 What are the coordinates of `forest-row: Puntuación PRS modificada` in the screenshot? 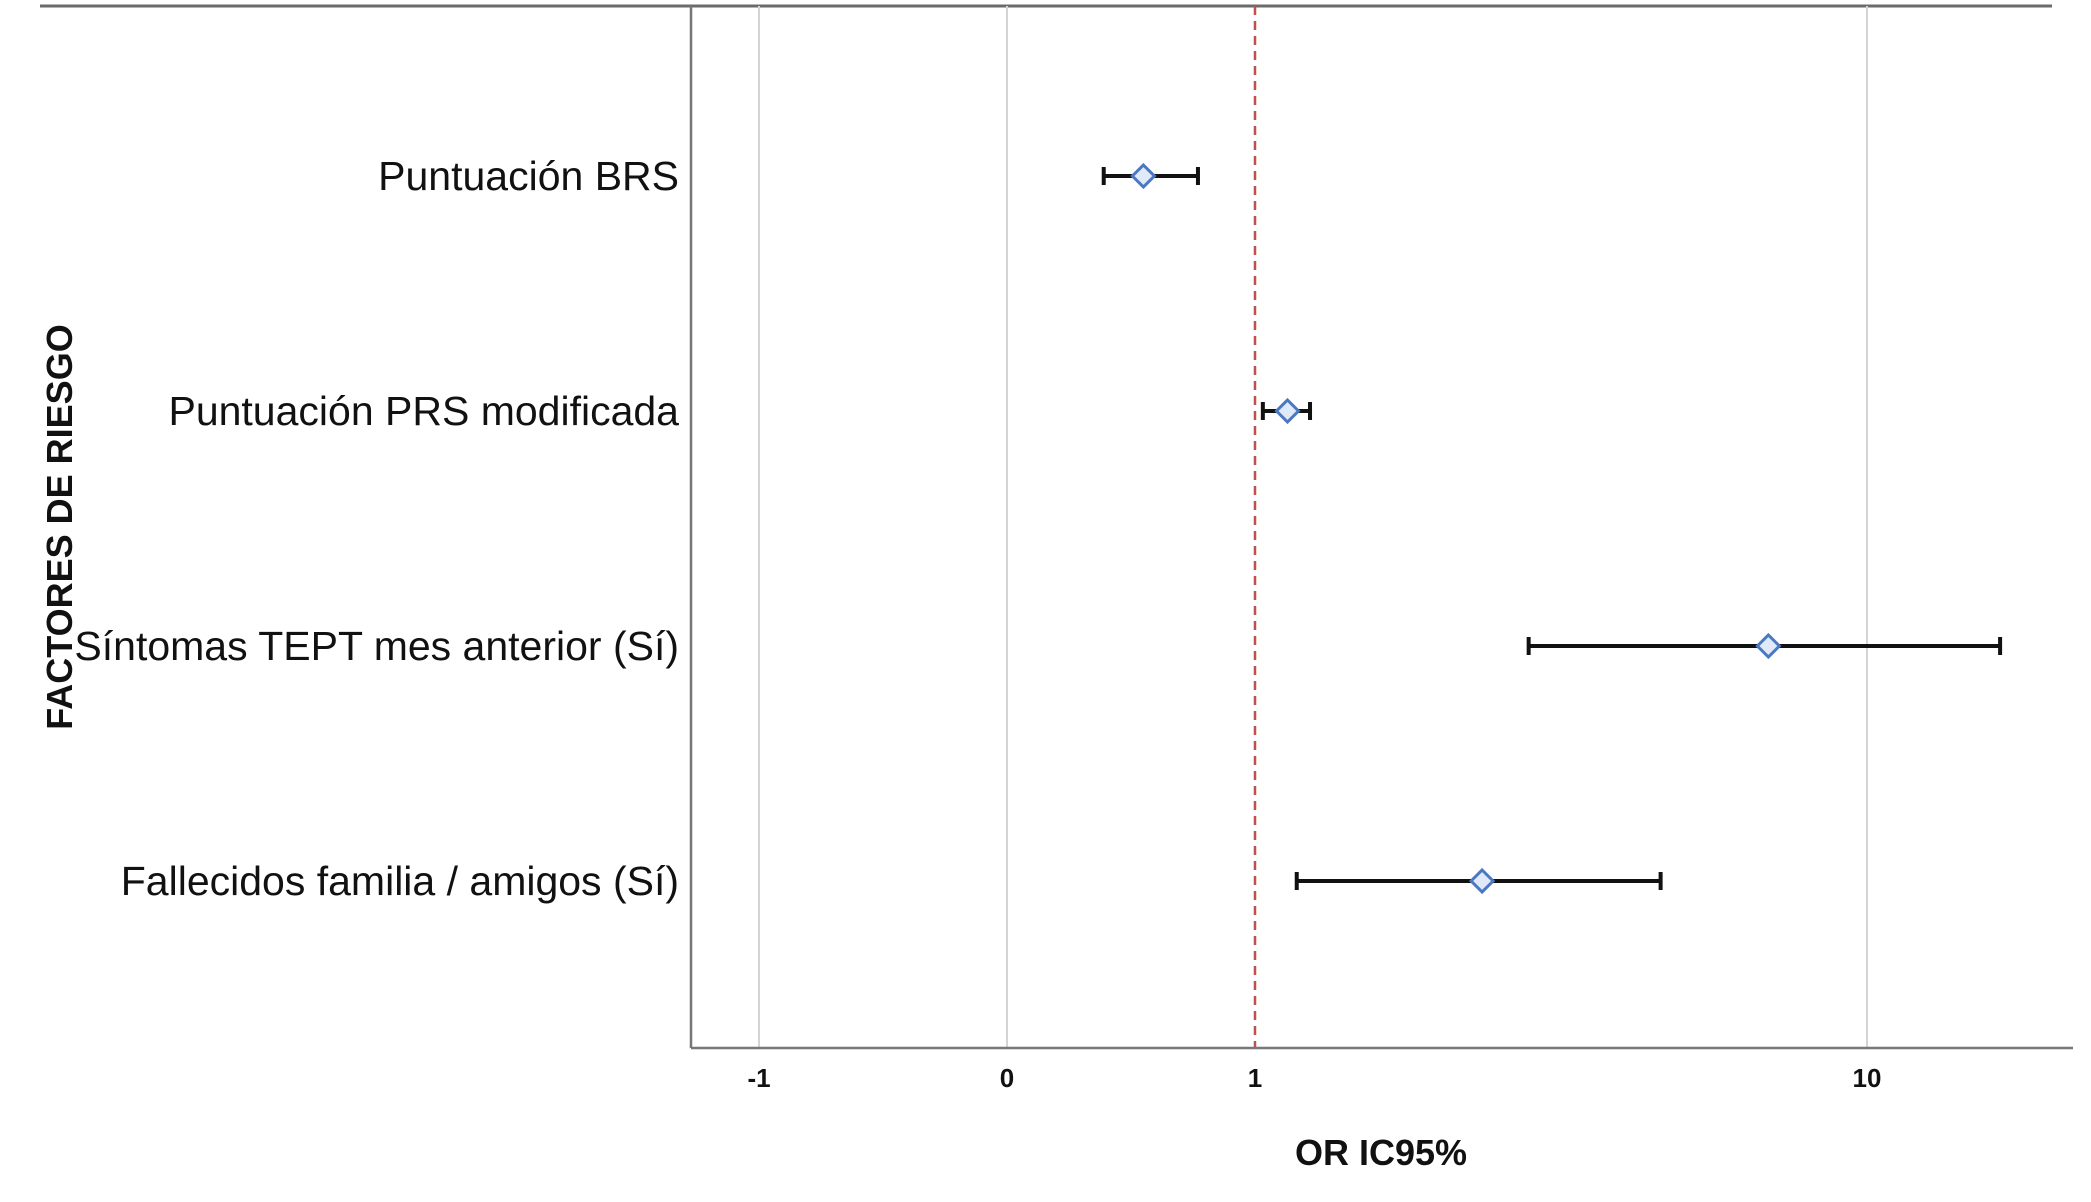 It's located at (740, 411).